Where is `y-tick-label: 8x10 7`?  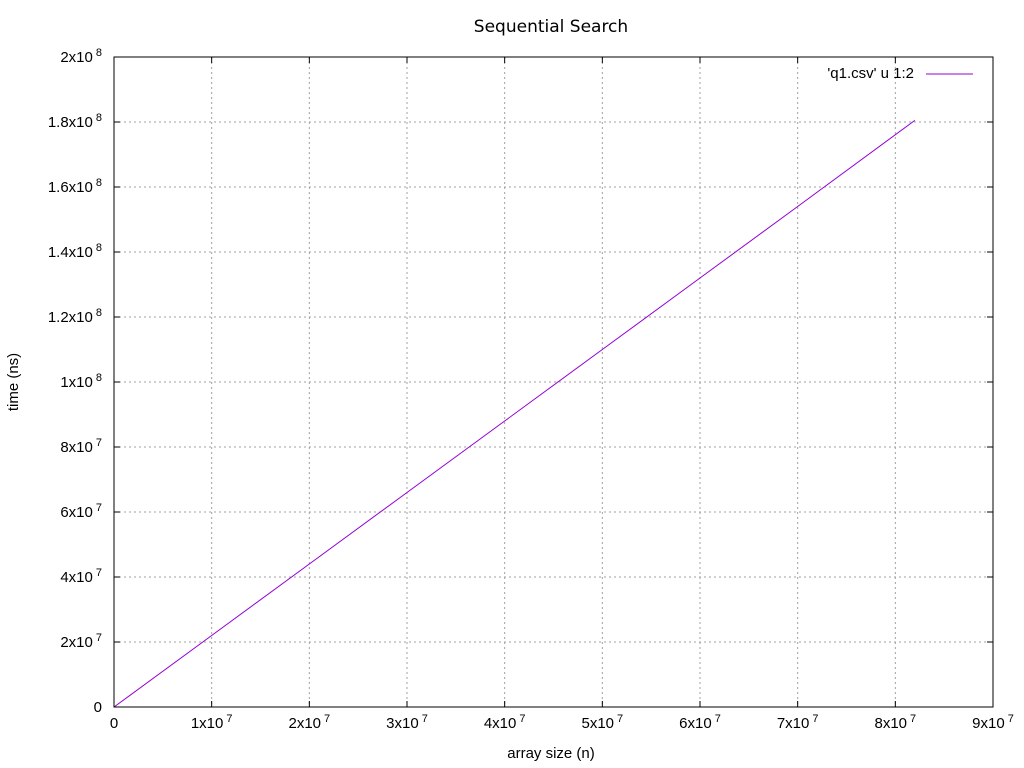 y-tick-label: 8x10 7 is located at coordinates (81, 446).